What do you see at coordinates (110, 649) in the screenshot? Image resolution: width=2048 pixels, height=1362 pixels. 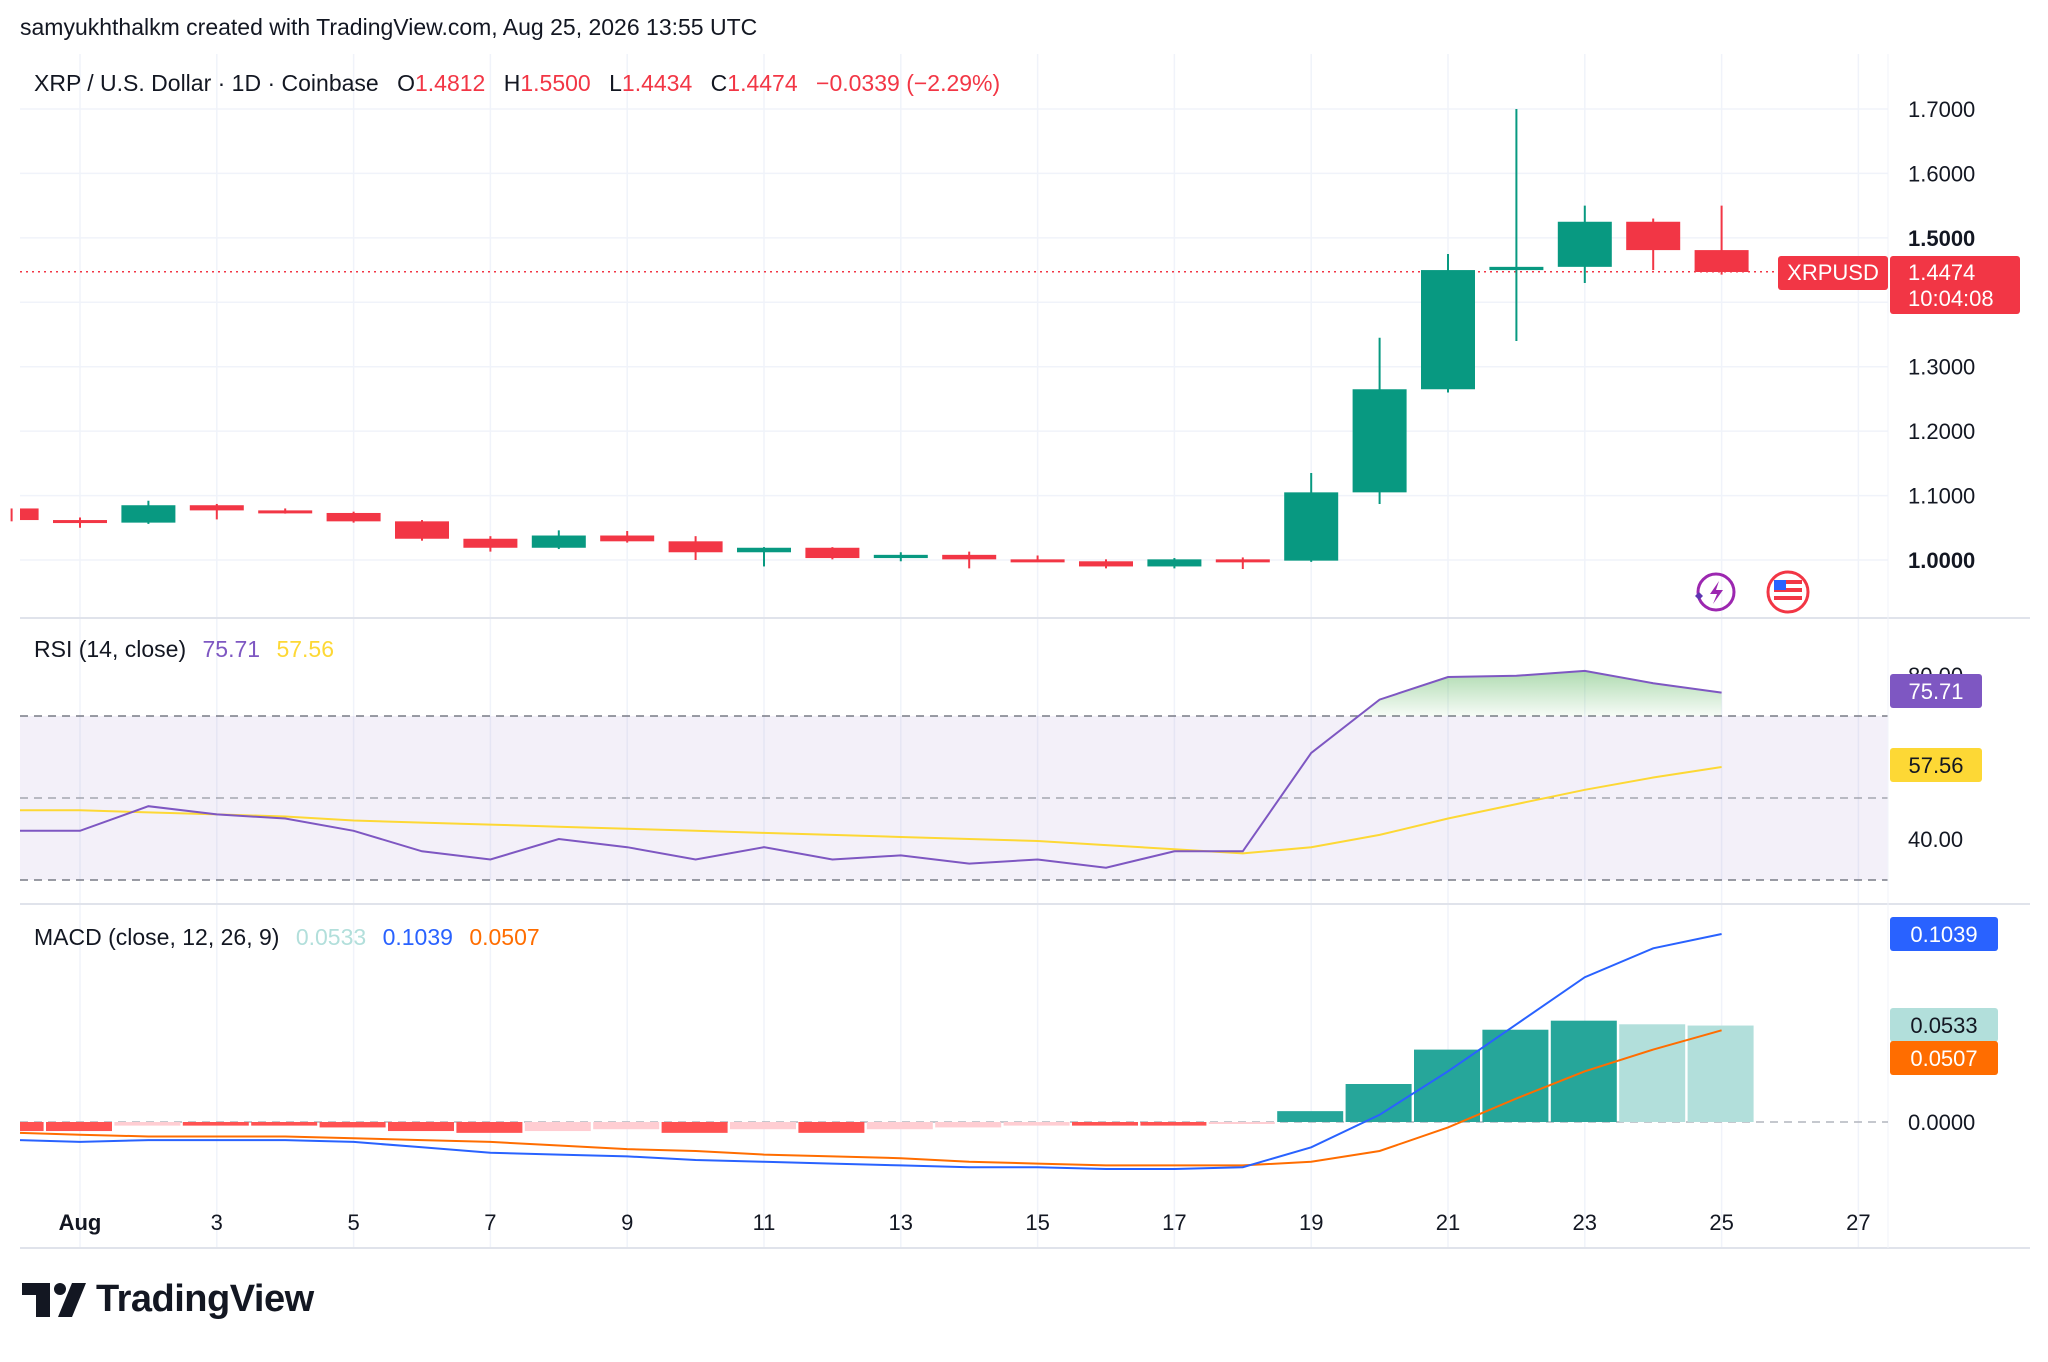 I see `rsi-label: RSI (14, close)` at bounding box center [110, 649].